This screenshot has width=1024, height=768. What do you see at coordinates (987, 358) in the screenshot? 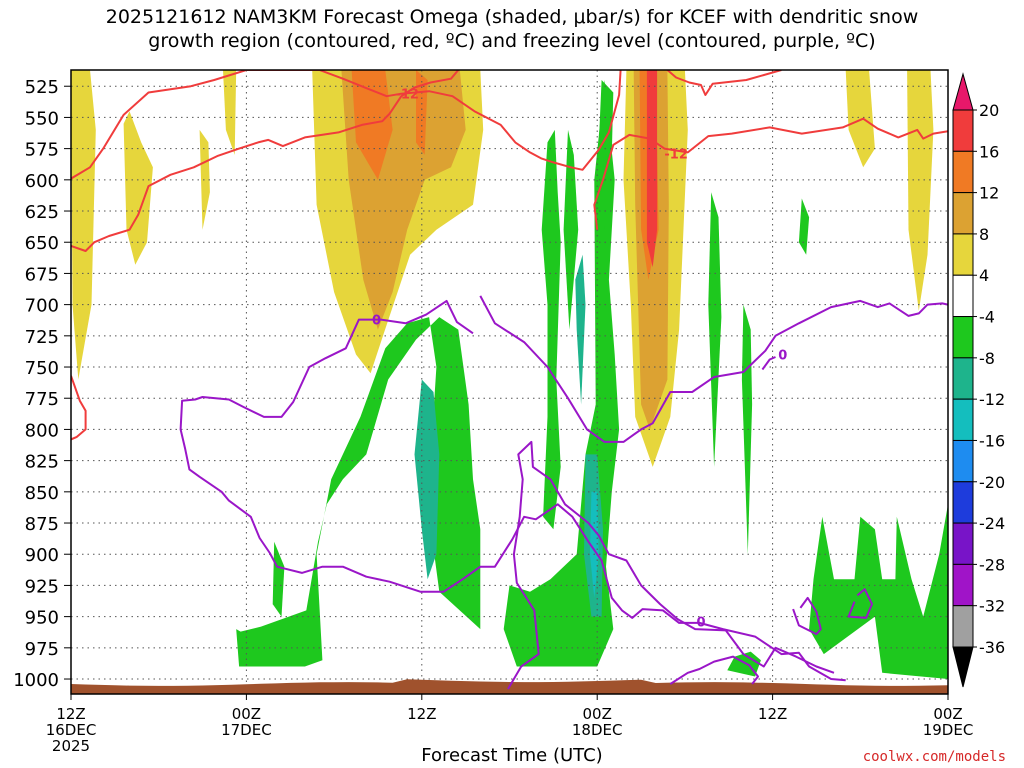
I see `colorbar-tick-label: -8` at bounding box center [987, 358].